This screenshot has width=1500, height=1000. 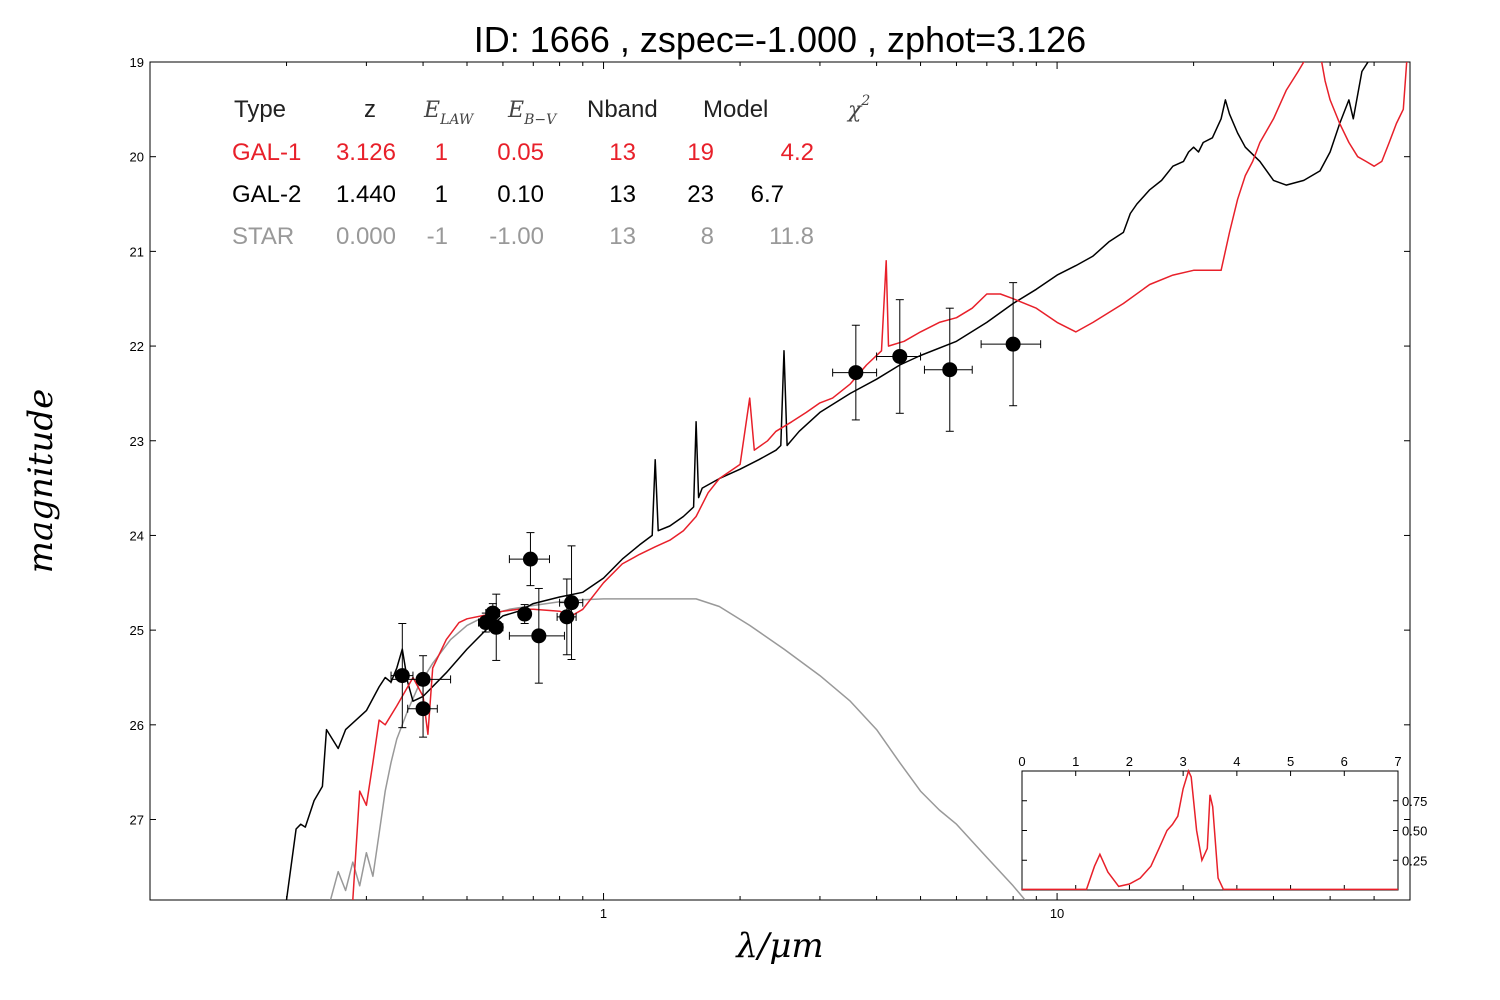 I want to click on table-cell: STAR, so click(x=263, y=236).